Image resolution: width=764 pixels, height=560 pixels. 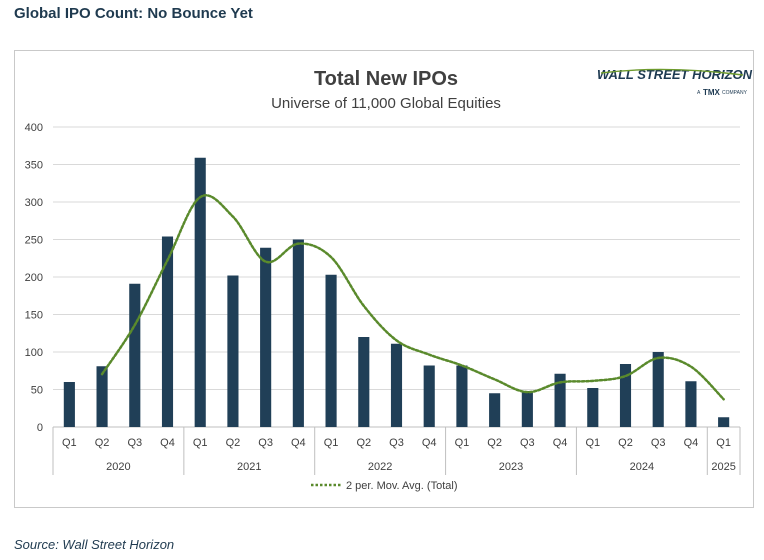 I want to click on year-label: 2023, so click(x=511, y=467).